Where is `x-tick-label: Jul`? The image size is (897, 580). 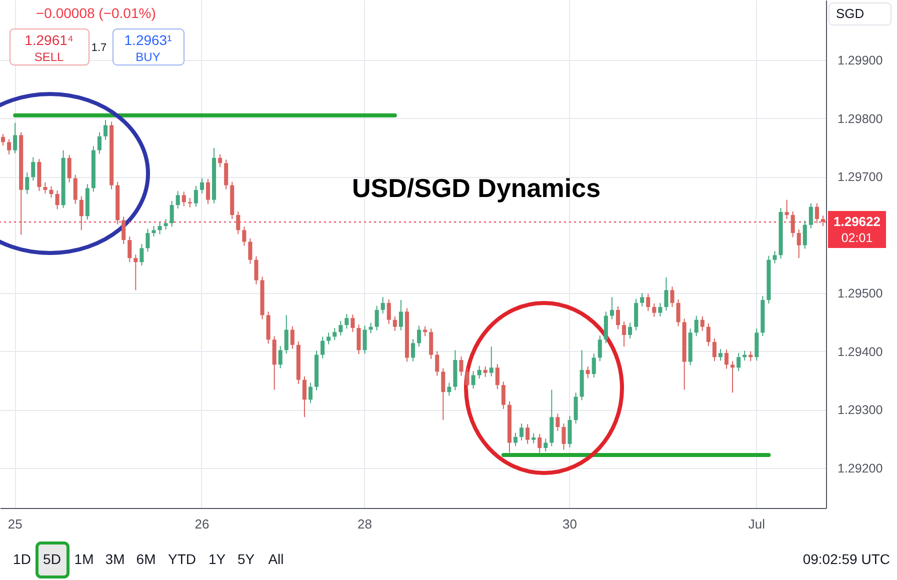 x-tick-label: Jul is located at coordinates (757, 524).